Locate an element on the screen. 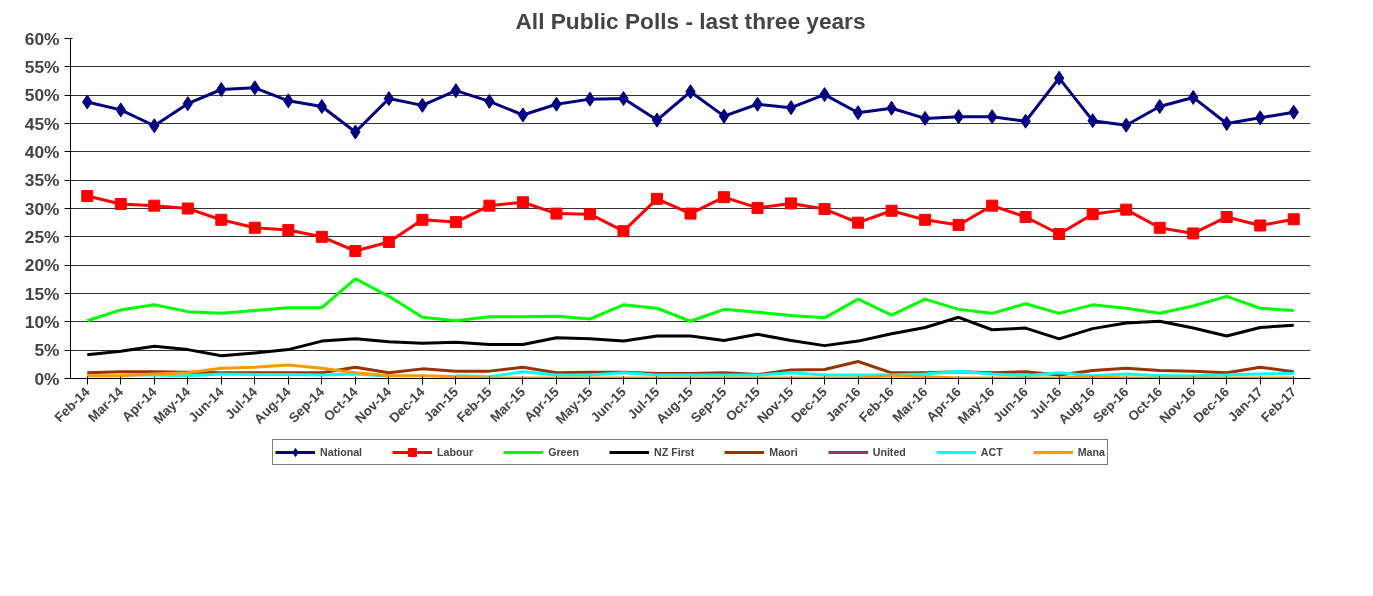 This screenshot has width=1373, height=596. y-tick-label: 0% is located at coordinates (47, 378).